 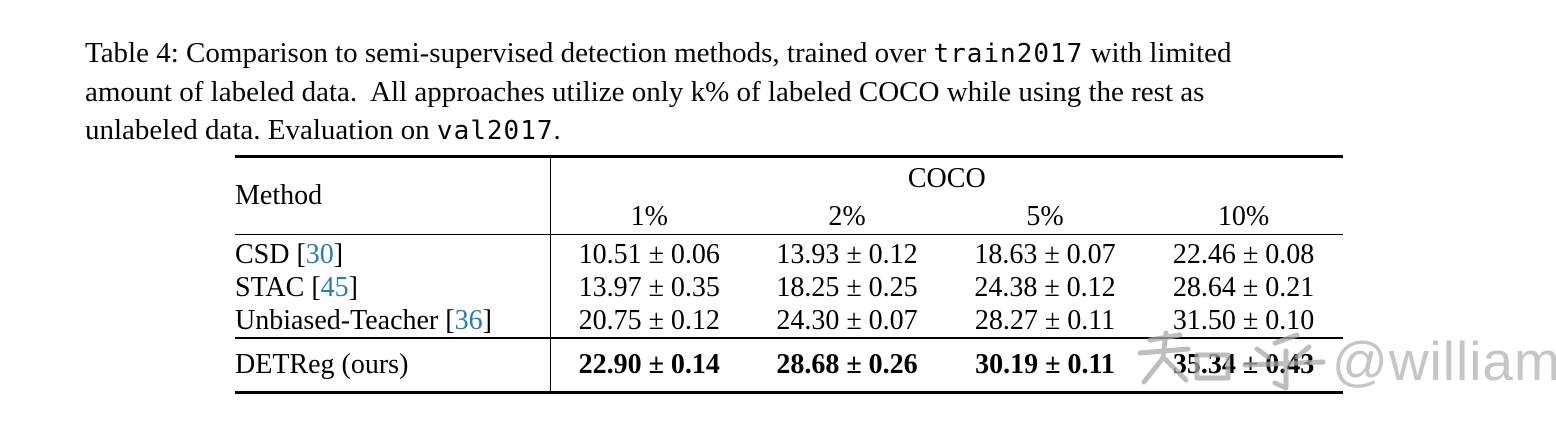 What do you see at coordinates (789, 195) in the screenshot?
I see `header-row-group: Method COCO` at bounding box center [789, 195].